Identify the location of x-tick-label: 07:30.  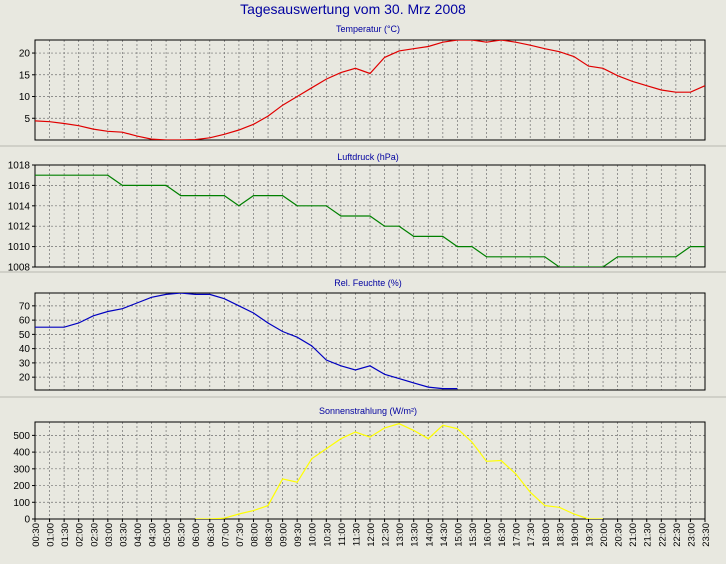
(240, 535).